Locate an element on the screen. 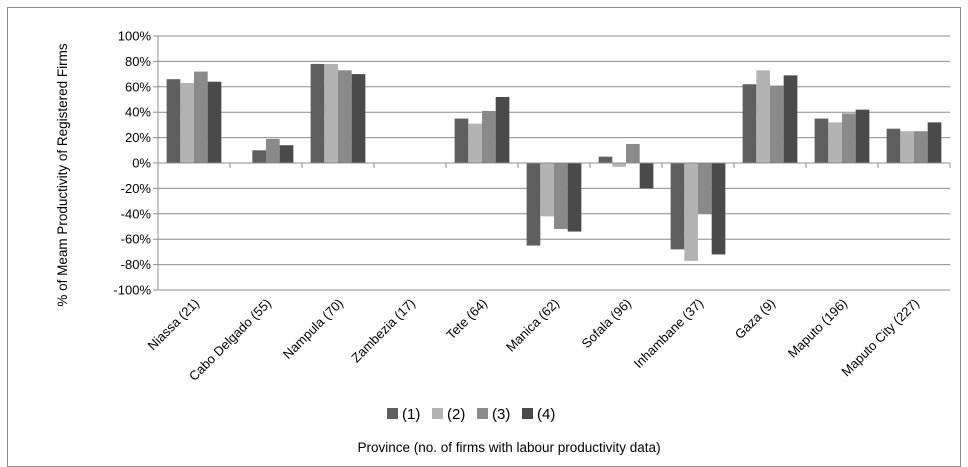 This screenshot has width=968, height=467. y-tick-label: -60% is located at coordinates (136, 239).